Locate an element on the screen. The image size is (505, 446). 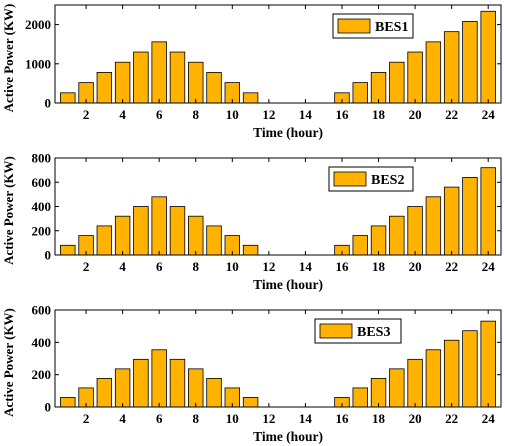
y-tick-label: 2000 is located at coordinates (38, 24).